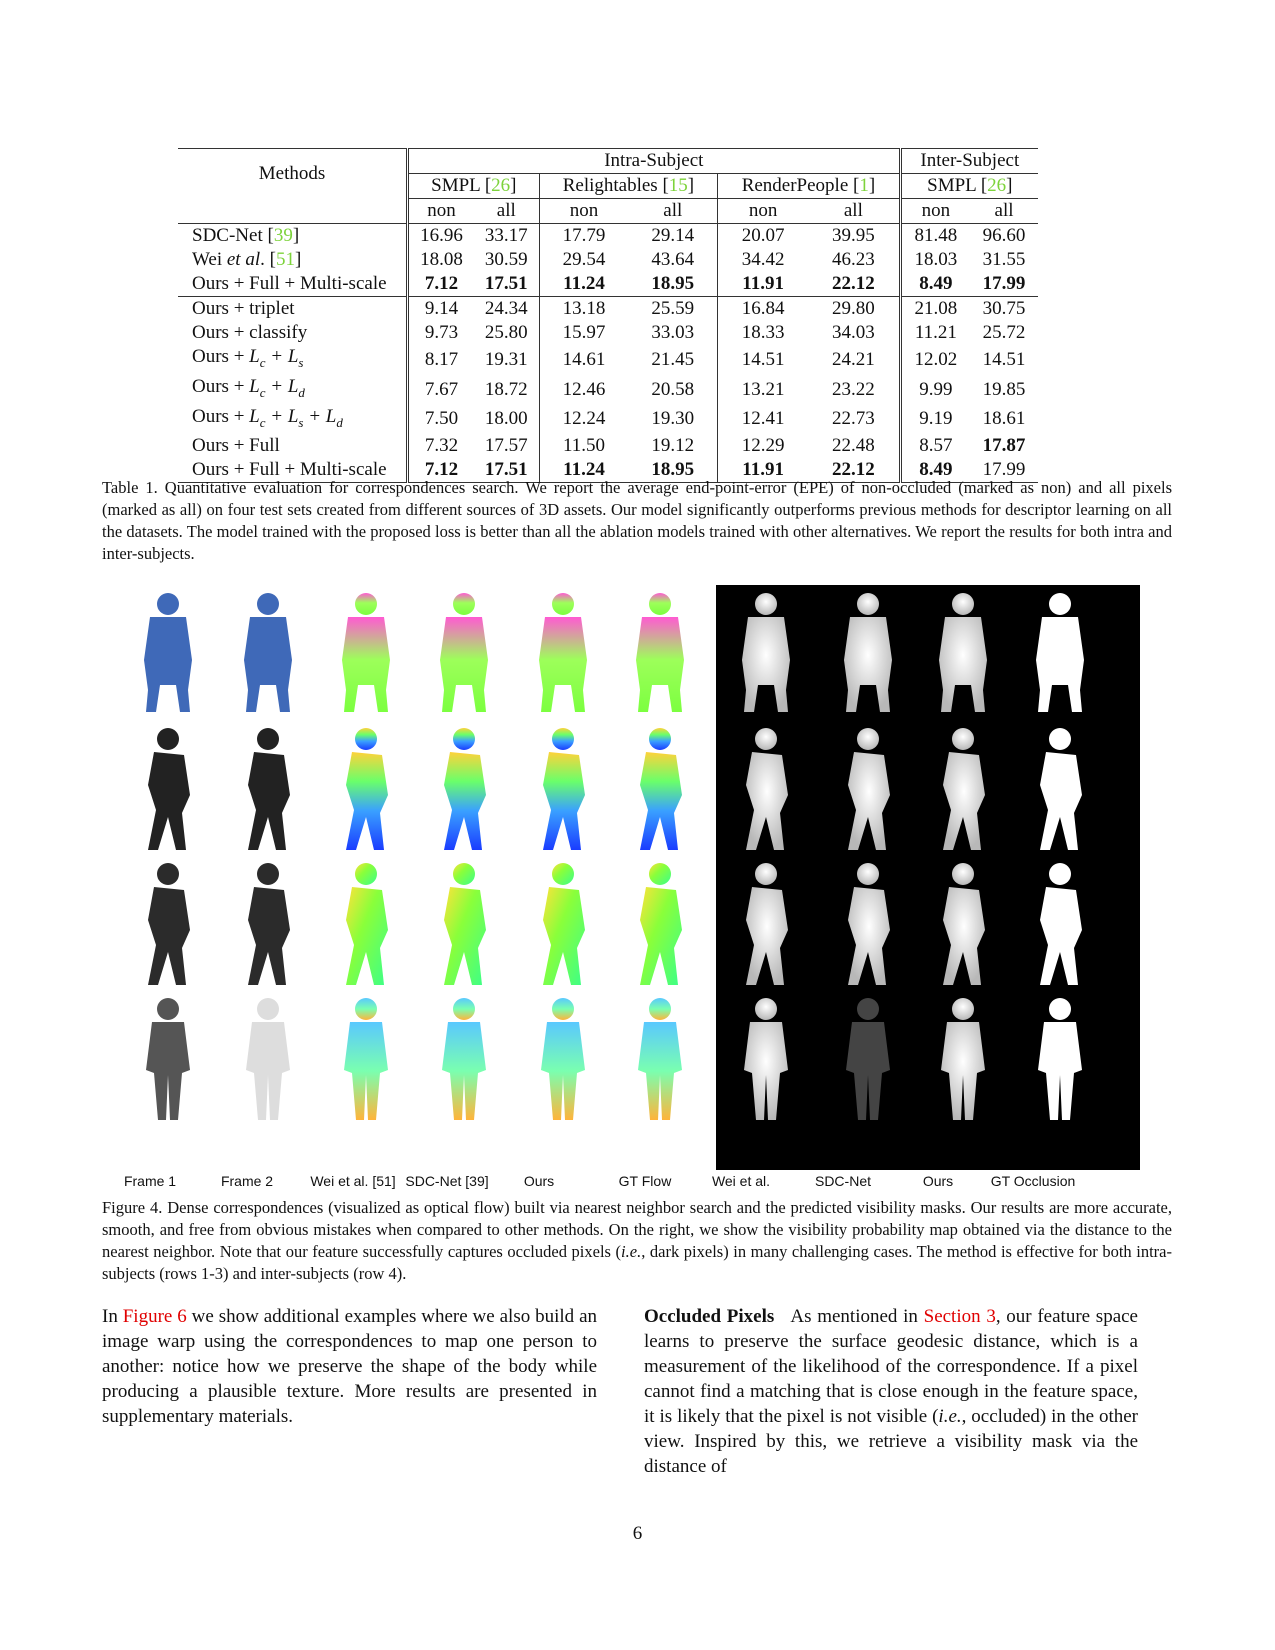  Describe the element at coordinates (583, 446) in the screenshot. I see `value-cell: 11.50` at that location.